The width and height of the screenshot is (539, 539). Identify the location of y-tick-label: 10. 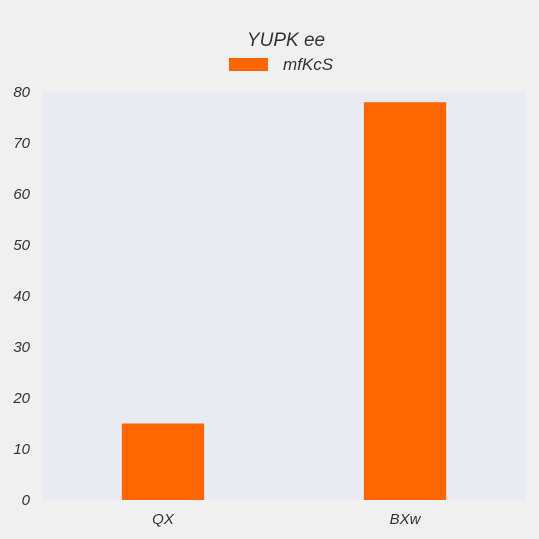
(21, 449).